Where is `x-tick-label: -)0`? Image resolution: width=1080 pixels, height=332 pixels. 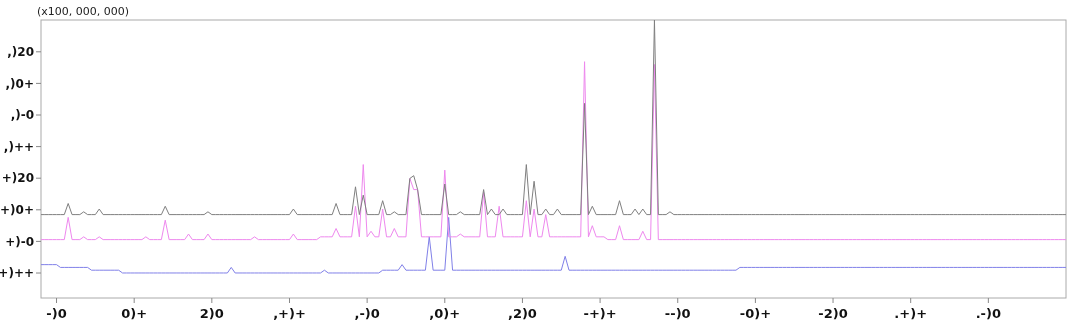
x-tick-label: -)0 is located at coordinates (56, 313).